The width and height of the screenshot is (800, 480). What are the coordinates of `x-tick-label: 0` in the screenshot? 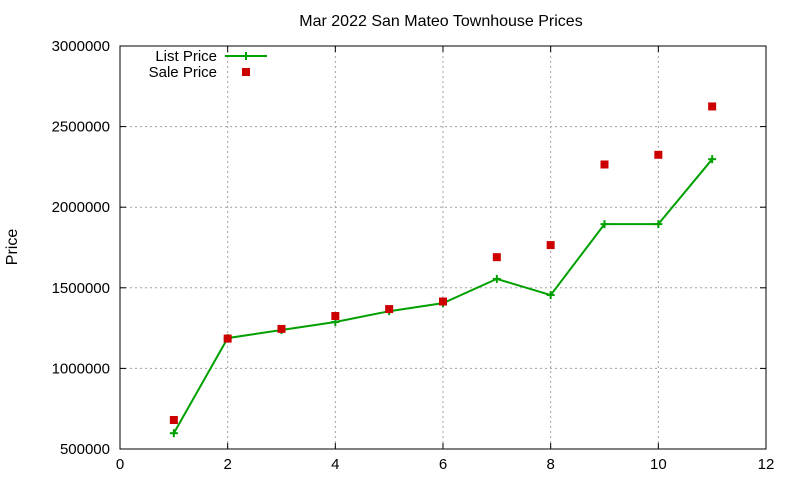 It's located at (120, 464).